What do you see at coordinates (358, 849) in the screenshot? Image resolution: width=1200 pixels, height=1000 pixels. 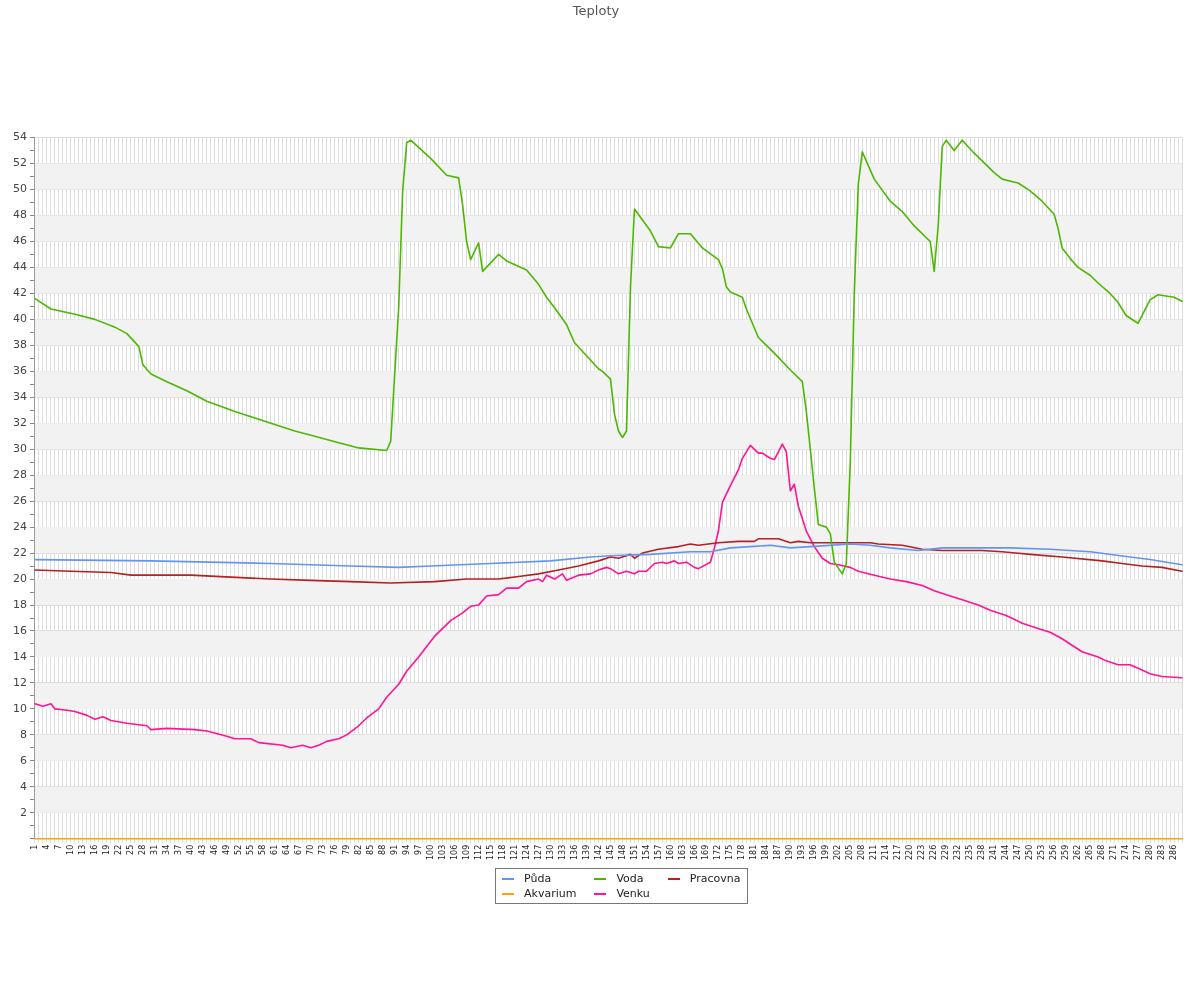 I see `x-tick-label: 82` at bounding box center [358, 849].